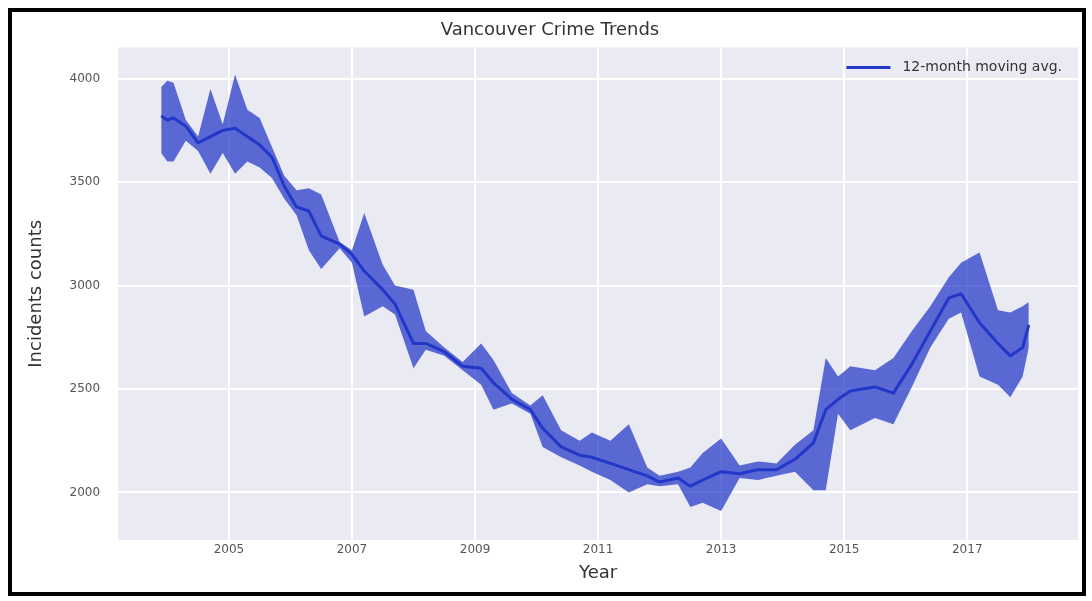 This screenshot has height=601, width=1092. Describe the element at coordinates (35, 293) in the screenshot. I see `y-axis-title: Incidents counts` at that location.